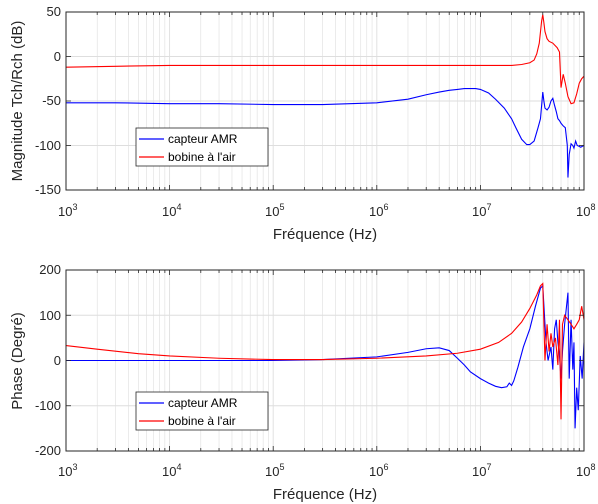 This screenshot has width=598, height=504. I want to click on magnitude-xtick-labels: 10³ 10⁴ 10⁵ 10⁶ 10⁷ 10⁸, so click(326, 210).